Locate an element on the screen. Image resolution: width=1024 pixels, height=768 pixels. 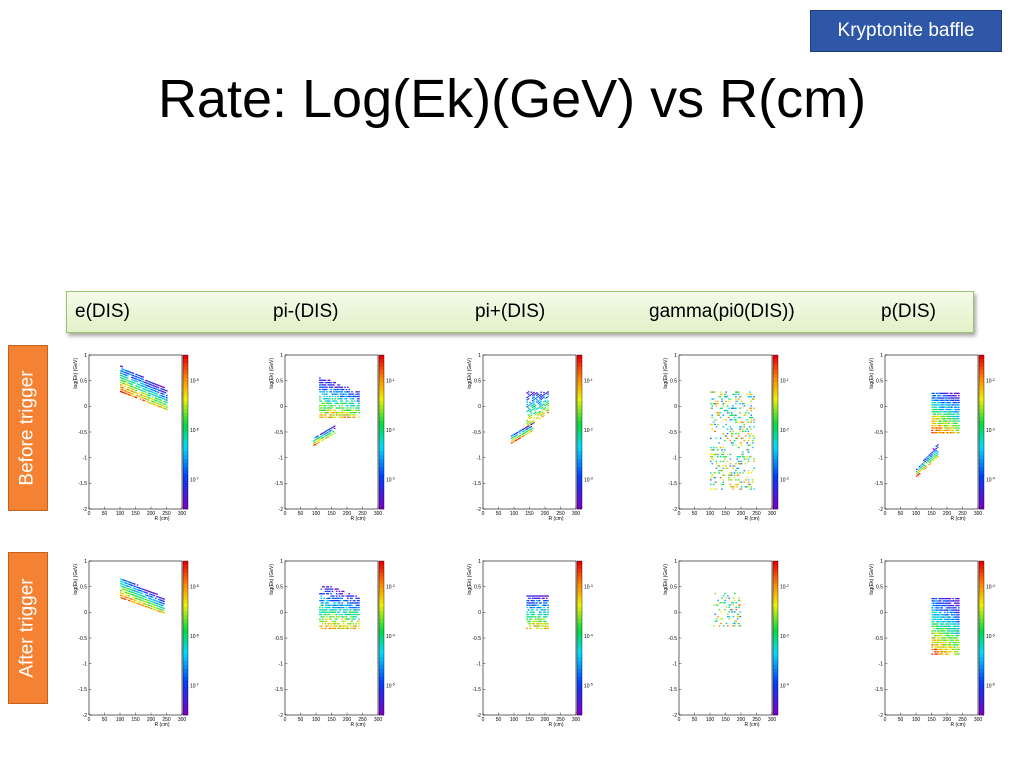
heatmap-cells is located at coordinates (336, 412).